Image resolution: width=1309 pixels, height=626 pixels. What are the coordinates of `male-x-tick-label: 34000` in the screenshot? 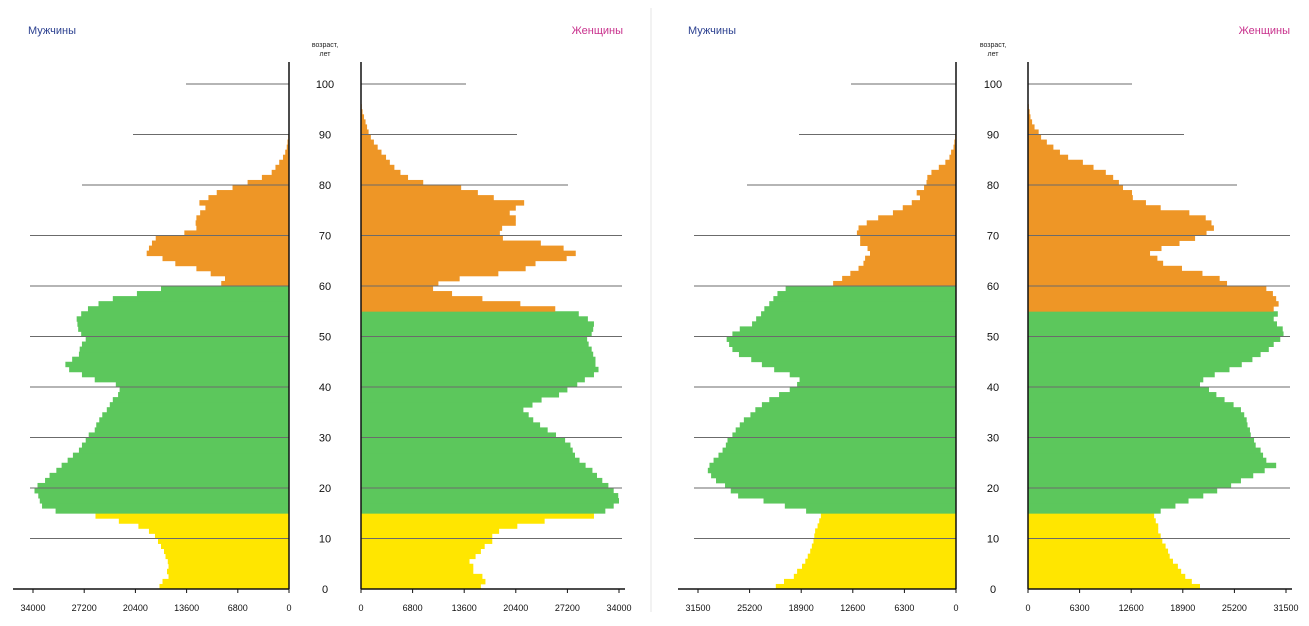 It's located at (32, 608).